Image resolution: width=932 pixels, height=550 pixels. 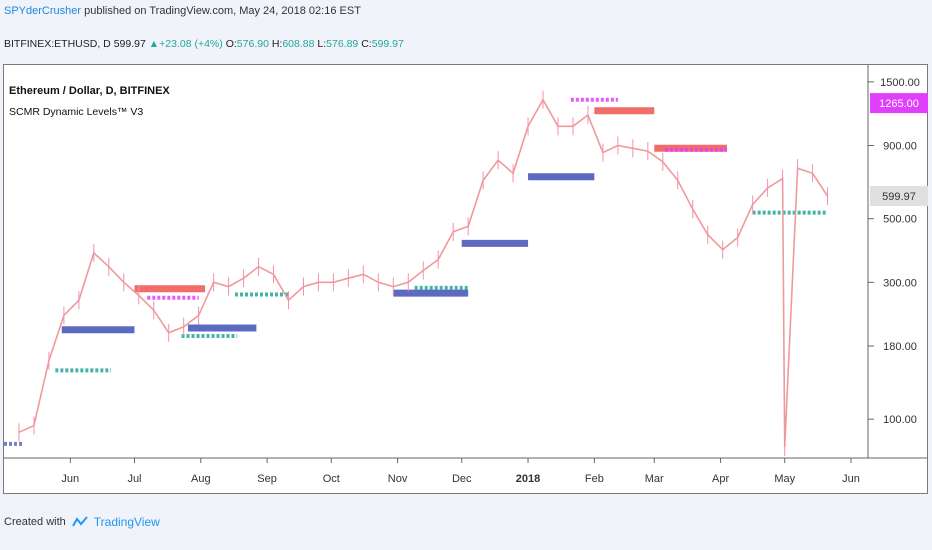 What do you see at coordinates (460, 471) in the screenshot?
I see `time-axis: Jun Jul Aug Sep Oct Nov Dec 2018 Feb Mar Apr May Jun` at bounding box center [460, 471].